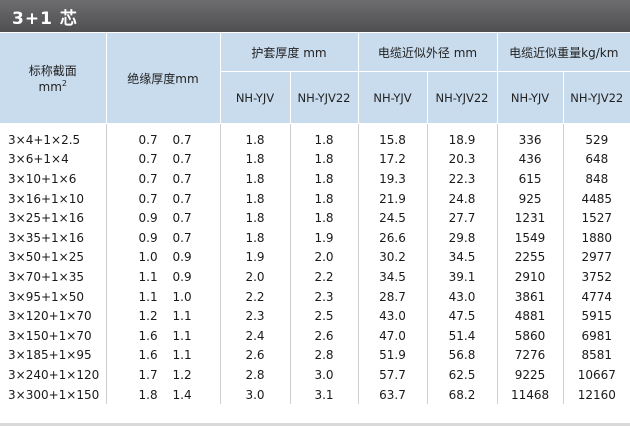  I want to click on table-row: 3×240+1×120 1.7 1.2 2.8 3.0 57.7 62.5 9225 10667, so click(315, 375).